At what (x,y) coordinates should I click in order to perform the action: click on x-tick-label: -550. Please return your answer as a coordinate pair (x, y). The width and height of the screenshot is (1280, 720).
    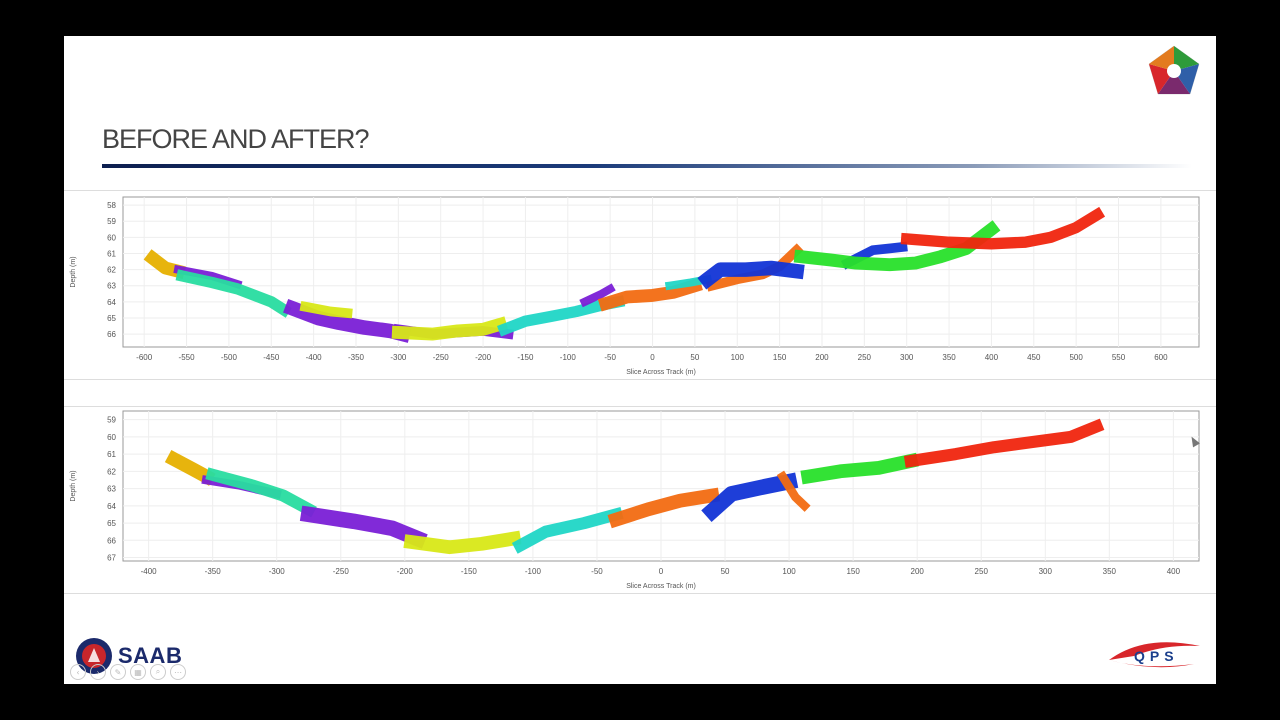
    Looking at the image, I should click on (187, 357).